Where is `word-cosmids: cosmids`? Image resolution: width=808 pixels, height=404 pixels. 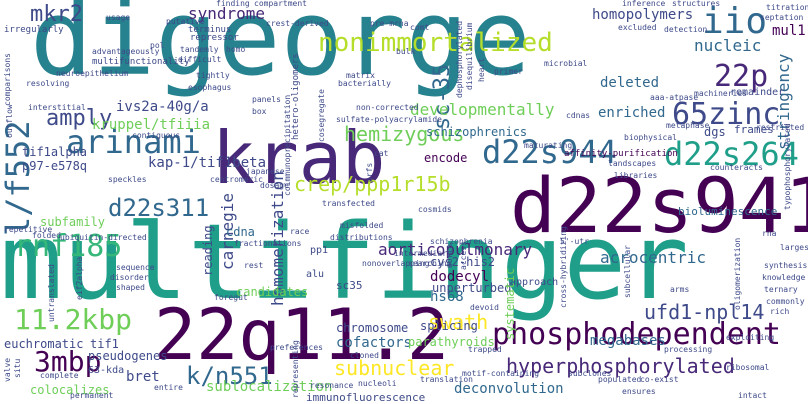
word-cosmids: cosmids is located at coordinates (435, 209).